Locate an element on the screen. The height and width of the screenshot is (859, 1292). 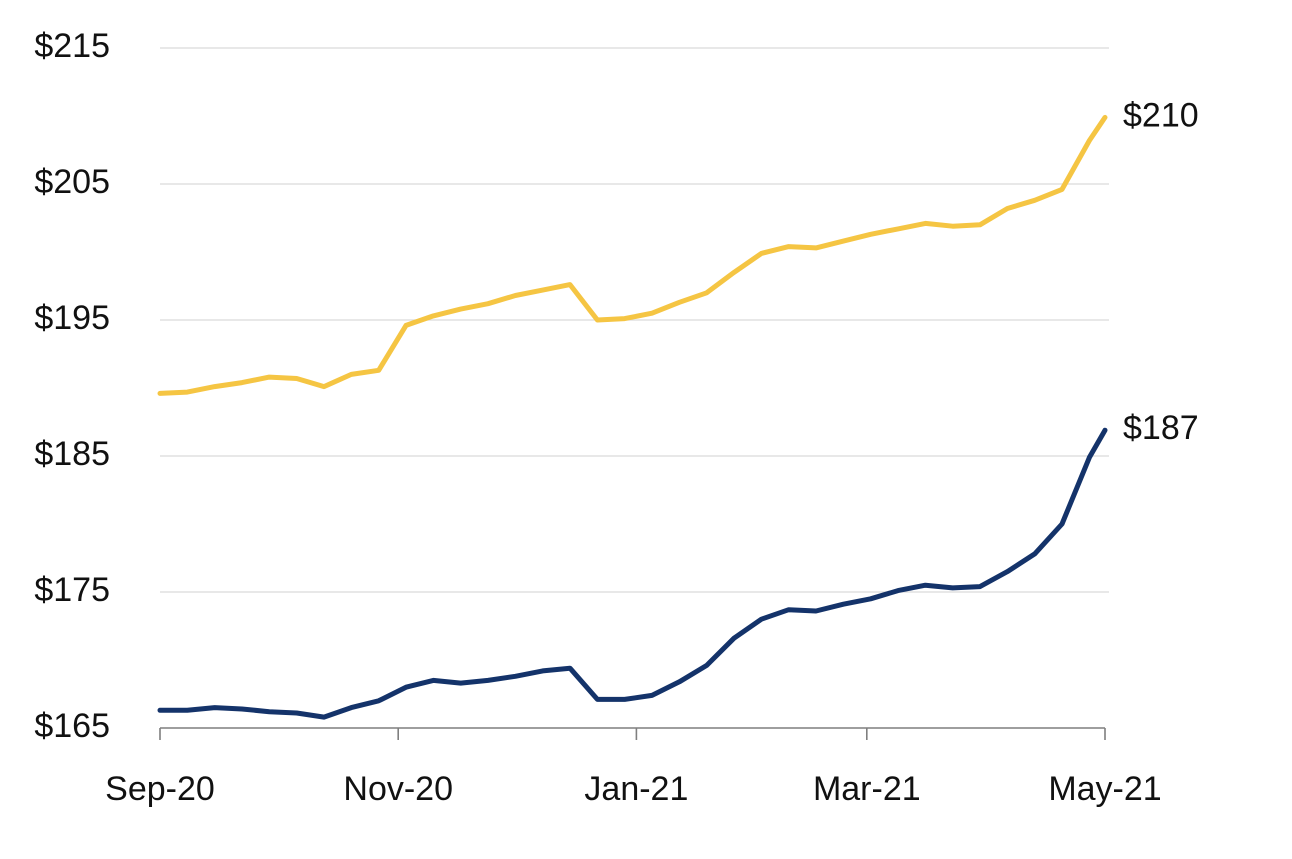
series-end-label: $210 is located at coordinates (1161, 115).